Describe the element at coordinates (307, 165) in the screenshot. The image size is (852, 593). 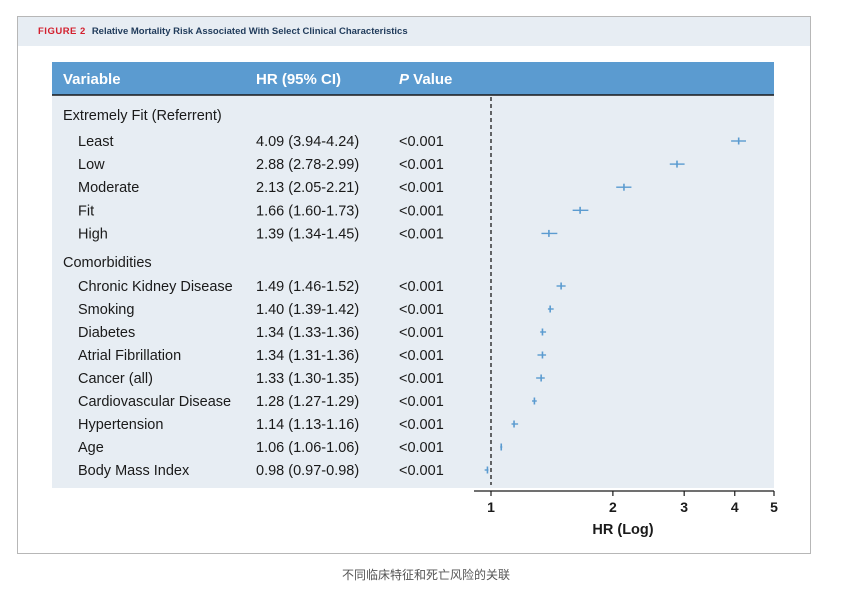
I see `row-hr-ci: 2.88 (2.78-2.99)` at that location.